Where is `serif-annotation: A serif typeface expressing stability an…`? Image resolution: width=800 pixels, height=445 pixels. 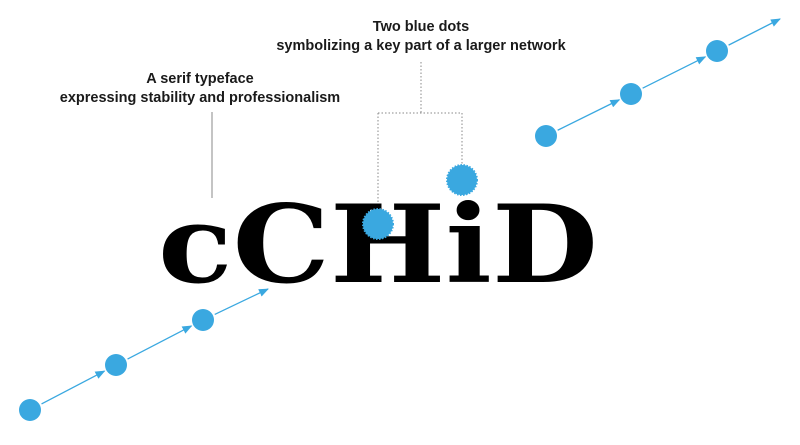 serif-annotation: A serif typeface expressing stability an… is located at coordinates (200, 89).